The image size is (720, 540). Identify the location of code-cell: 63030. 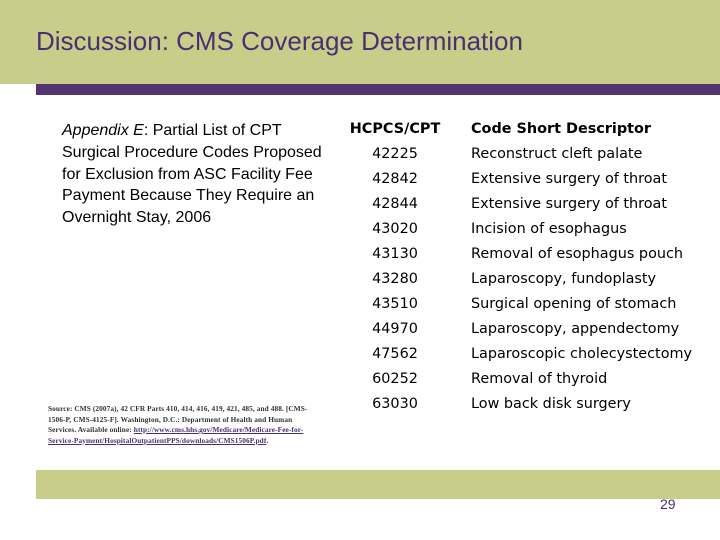
(395, 404).